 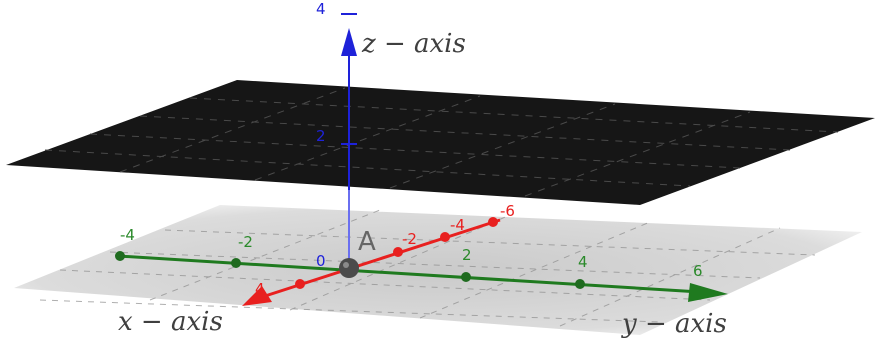 What do you see at coordinates (583, 262) in the screenshot?
I see `y-tick-label-4: 4` at bounding box center [583, 262].